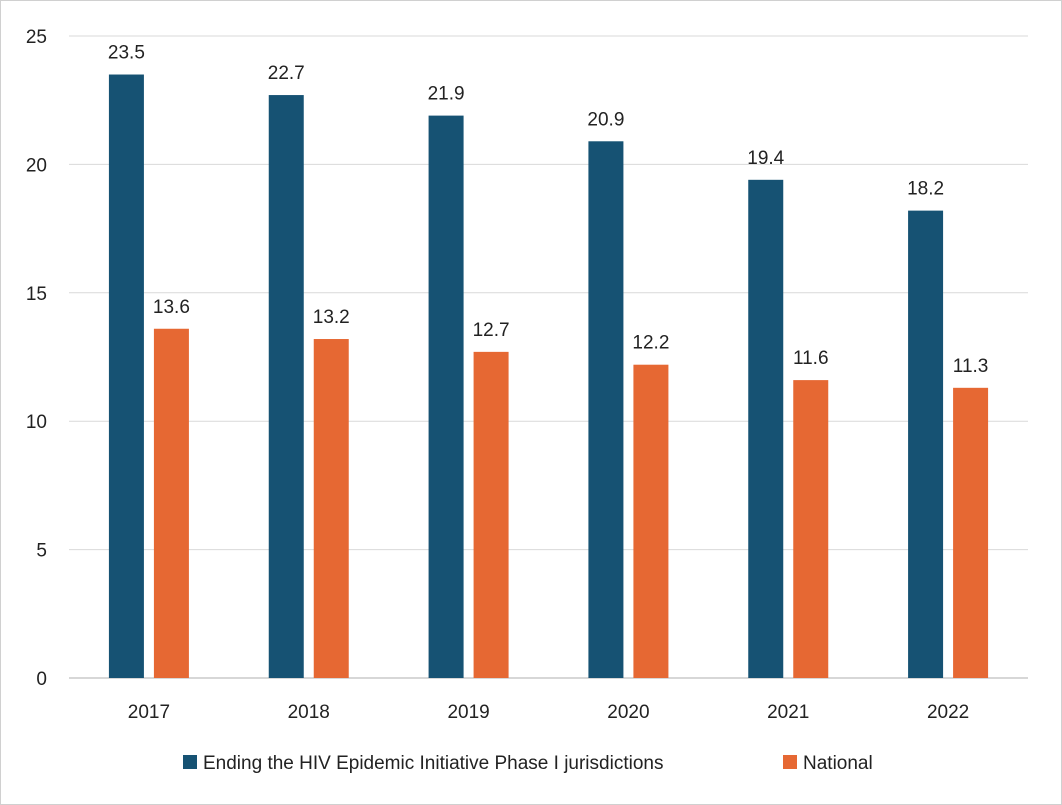  I want to click on bar-national-2021, so click(811, 529).